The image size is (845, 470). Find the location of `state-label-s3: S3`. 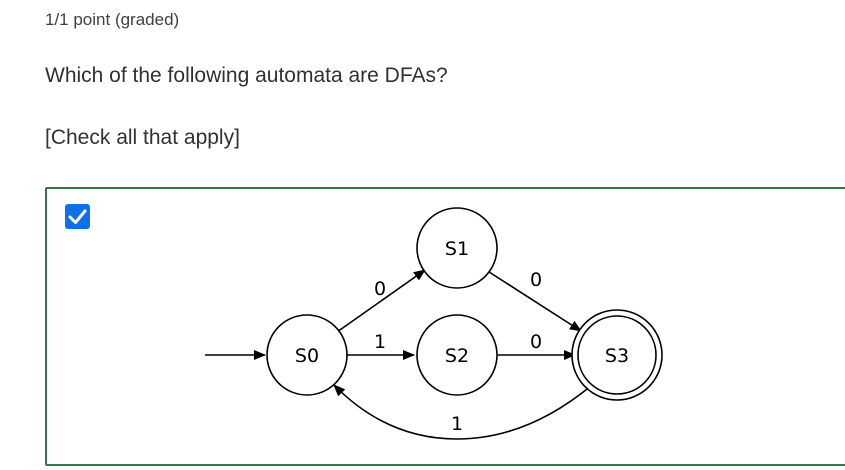

state-label-s3: S3 is located at coordinates (617, 356).